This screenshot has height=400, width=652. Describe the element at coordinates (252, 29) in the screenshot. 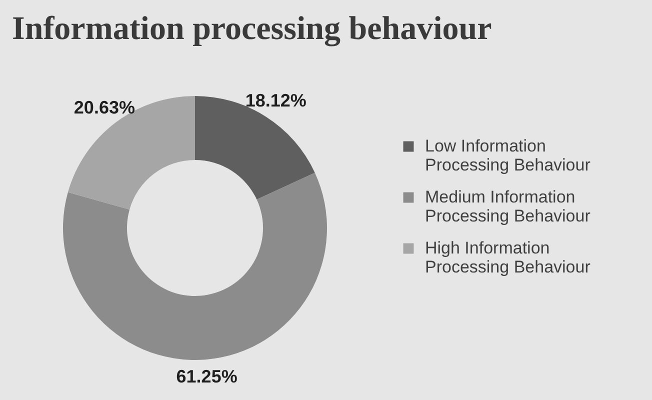

I see `chart-title: Information processing behaviour` at that location.